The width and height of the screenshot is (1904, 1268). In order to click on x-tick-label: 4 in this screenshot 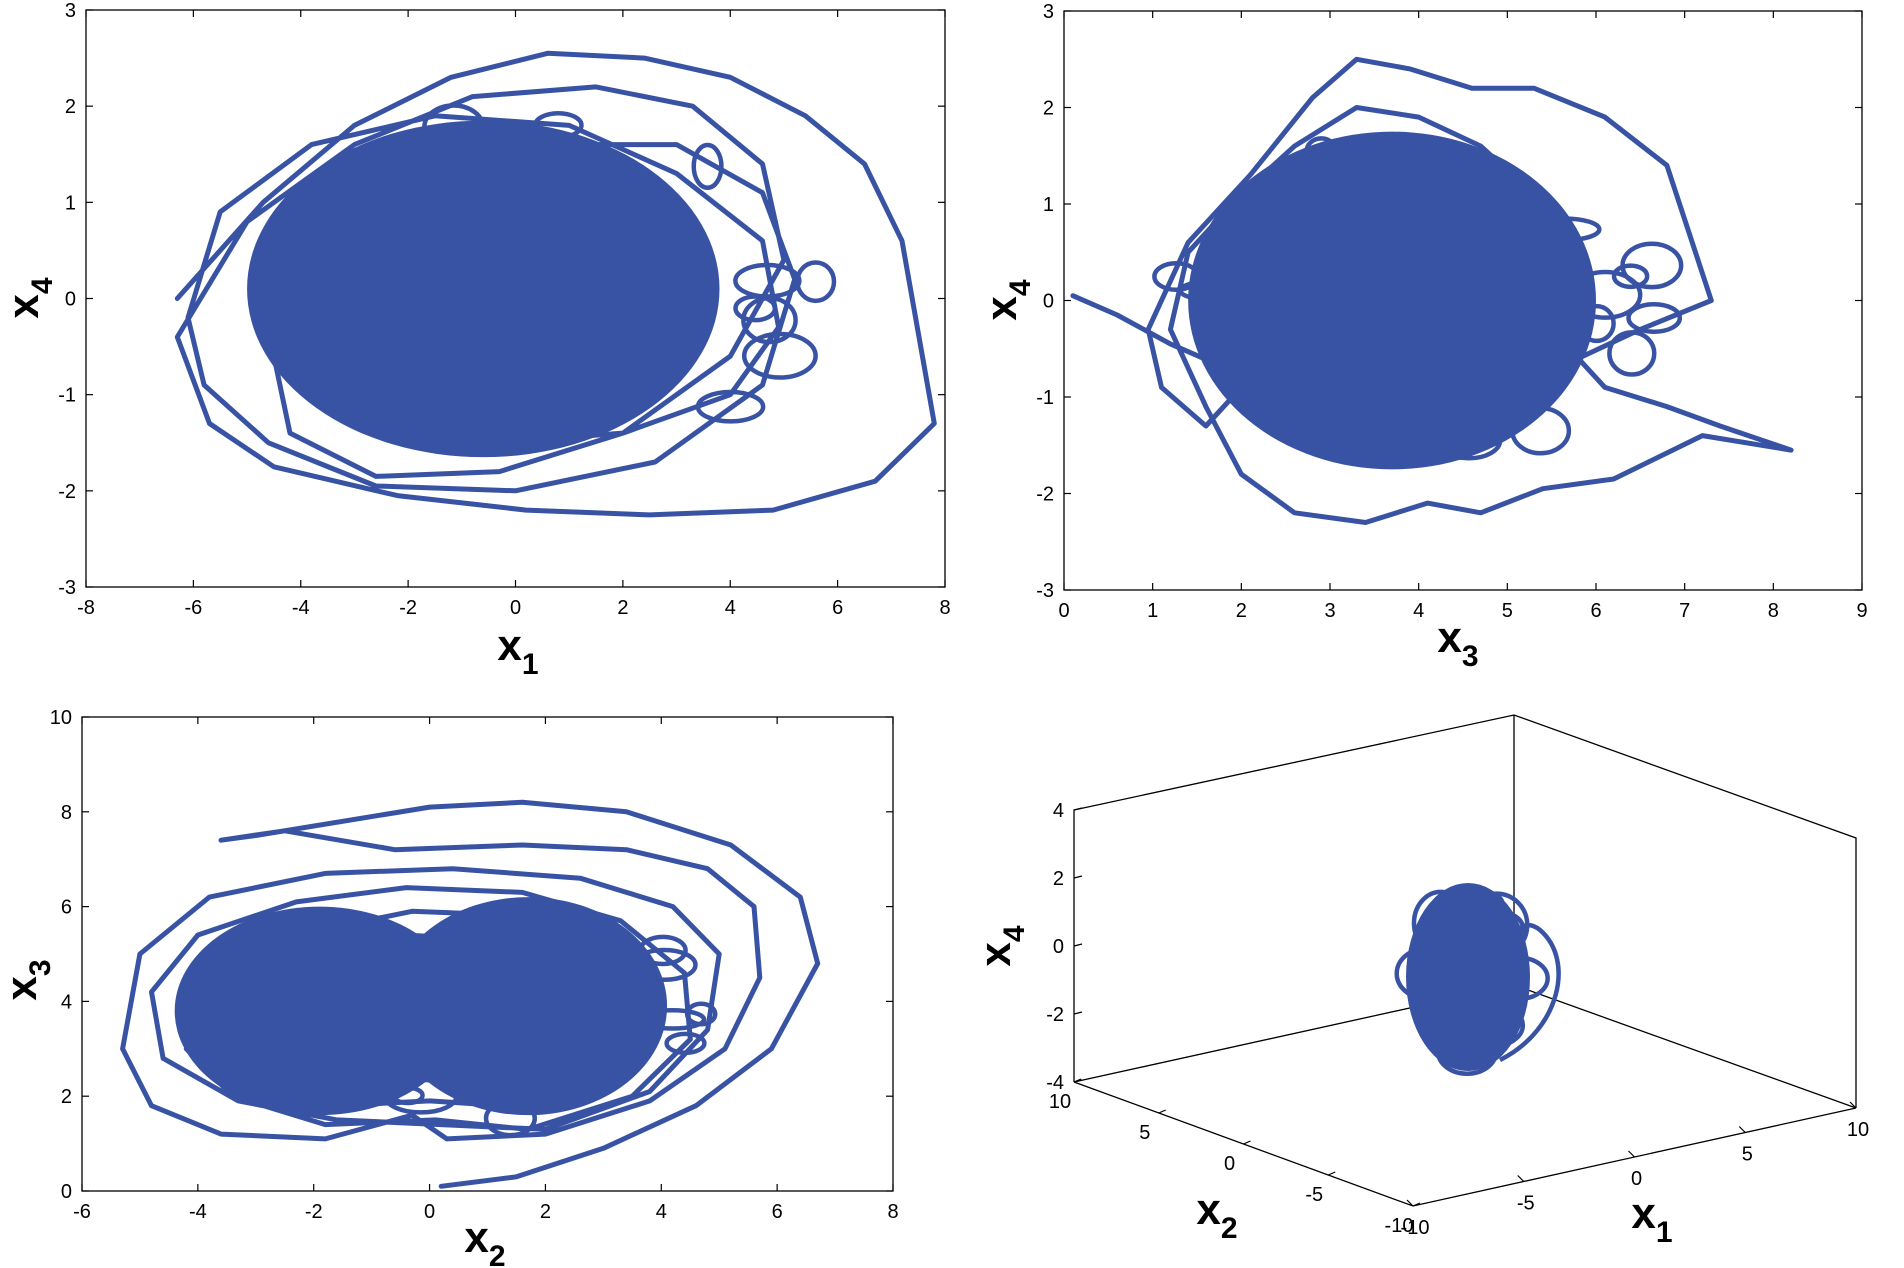, I will do `click(1418, 611)`.